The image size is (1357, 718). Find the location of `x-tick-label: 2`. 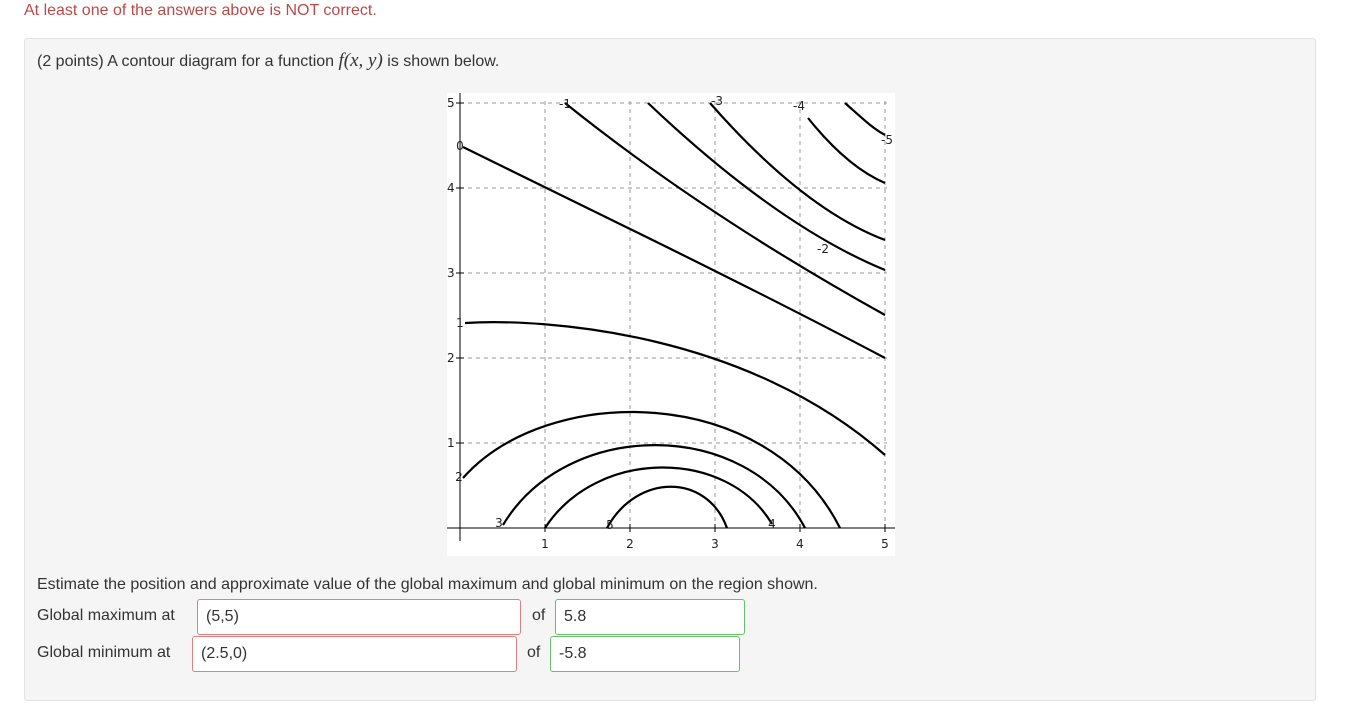

x-tick-label: 2 is located at coordinates (630, 544).